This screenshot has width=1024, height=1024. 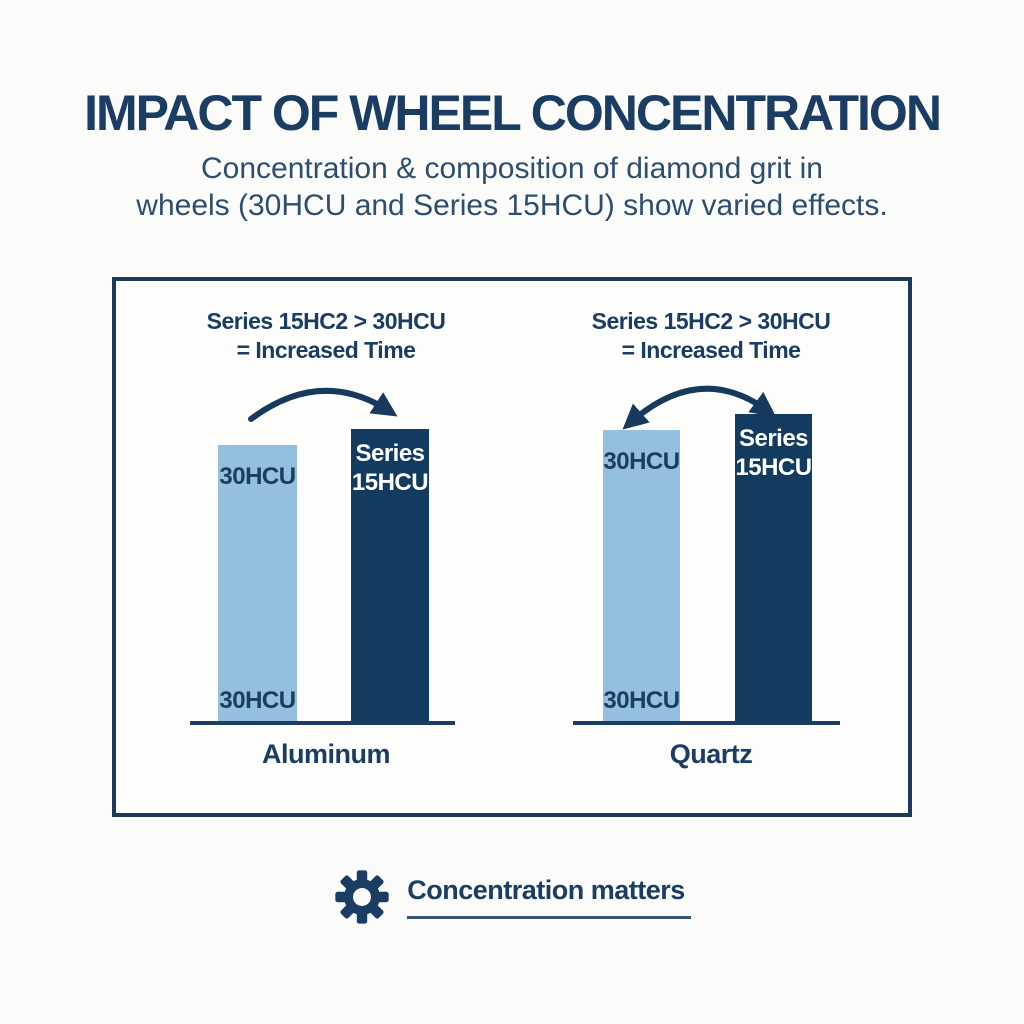 What do you see at coordinates (326, 336) in the screenshot?
I see `annotation-aluminum: Series 15HC2 > 30HCU = Increased Time` at bounding box center [326, 336].